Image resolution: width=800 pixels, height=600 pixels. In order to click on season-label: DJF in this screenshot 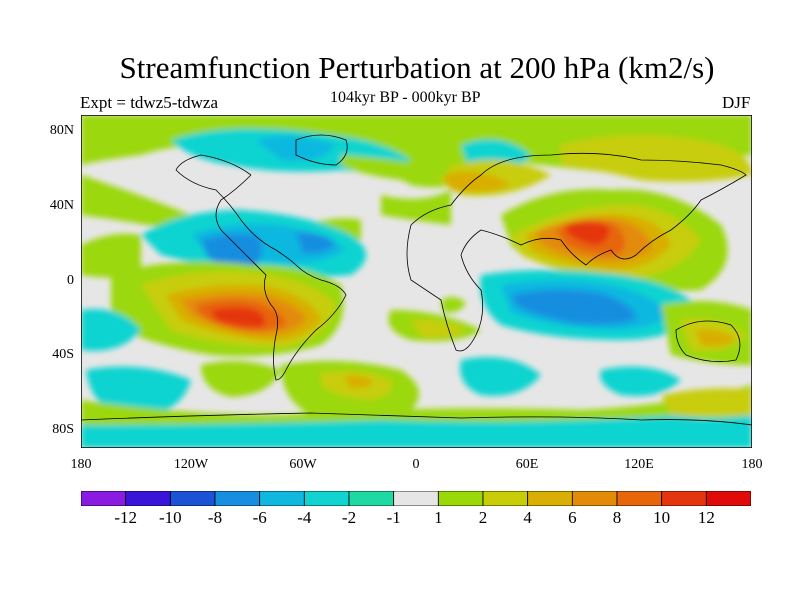, I will do `click(736, 102)`.